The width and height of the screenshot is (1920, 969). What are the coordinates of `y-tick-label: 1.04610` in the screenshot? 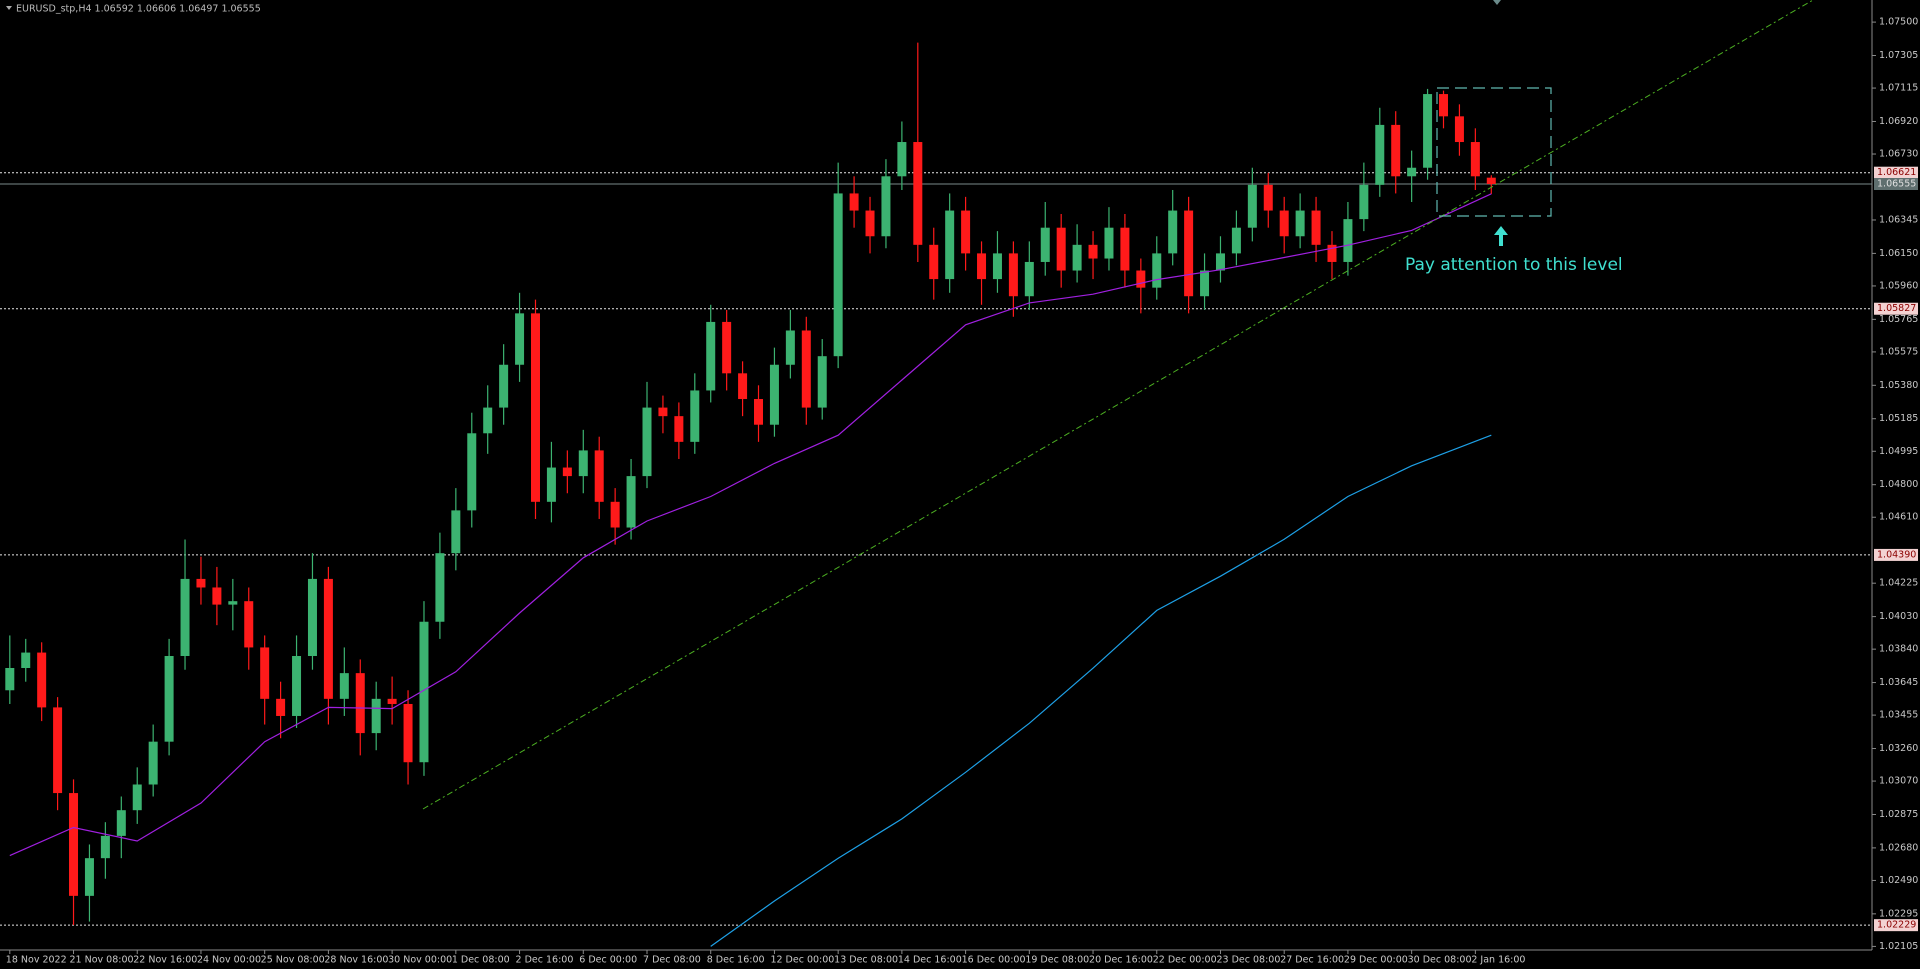 It's located at (1898, 517).